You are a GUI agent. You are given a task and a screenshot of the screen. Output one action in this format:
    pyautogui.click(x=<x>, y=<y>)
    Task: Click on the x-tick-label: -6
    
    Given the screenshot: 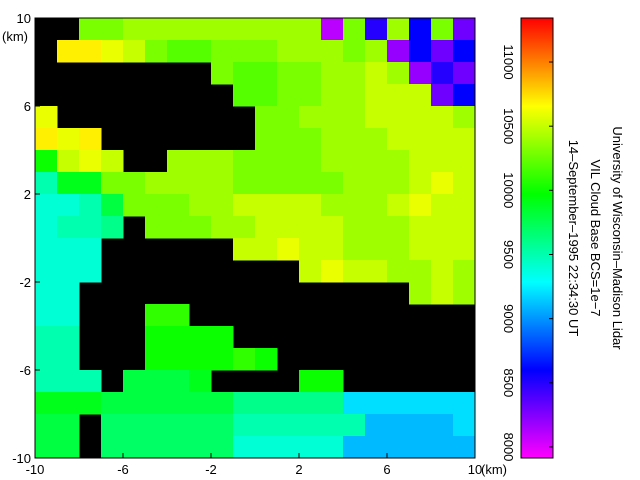 What is the action you would take?
    pyautogui.click(x=123, y=469)
    